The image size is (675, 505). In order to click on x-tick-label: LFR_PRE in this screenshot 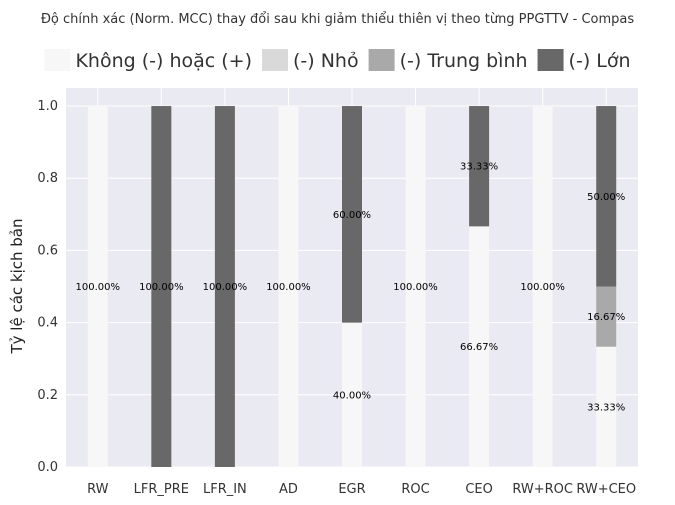, I will do `click(161, 489)`.